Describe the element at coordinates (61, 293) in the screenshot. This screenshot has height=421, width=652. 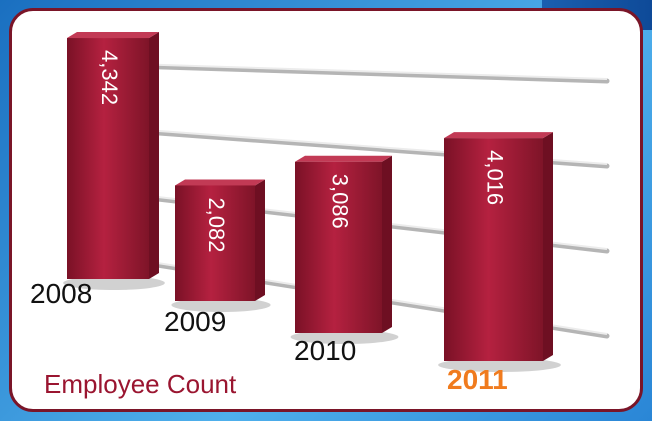
I see `year-label-2008: 2008` at that location.